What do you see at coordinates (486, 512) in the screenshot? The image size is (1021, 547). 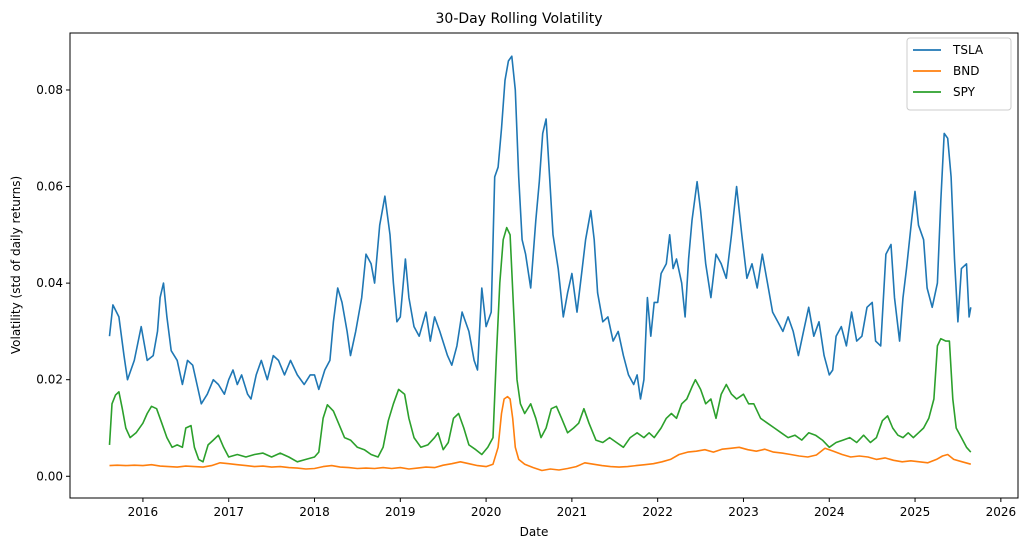 I see `x-tick-label: 2020` at bounding box center [486, 512].